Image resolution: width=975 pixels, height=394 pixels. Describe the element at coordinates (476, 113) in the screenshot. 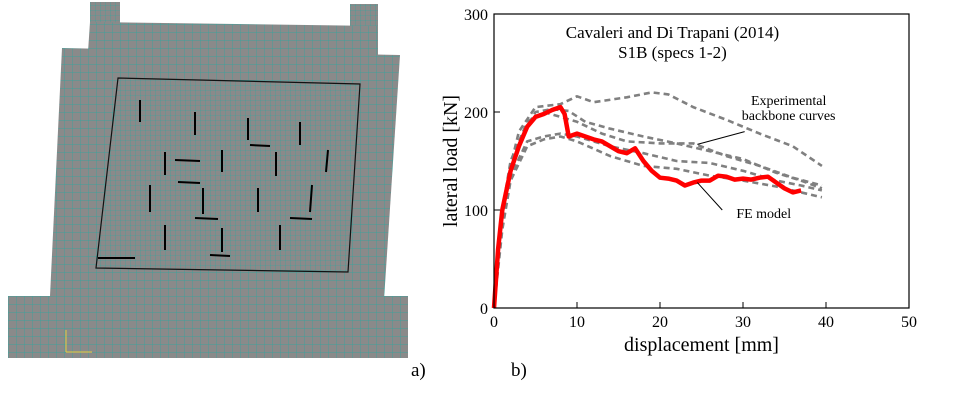

I see `y-tick-label: 200` at that location.